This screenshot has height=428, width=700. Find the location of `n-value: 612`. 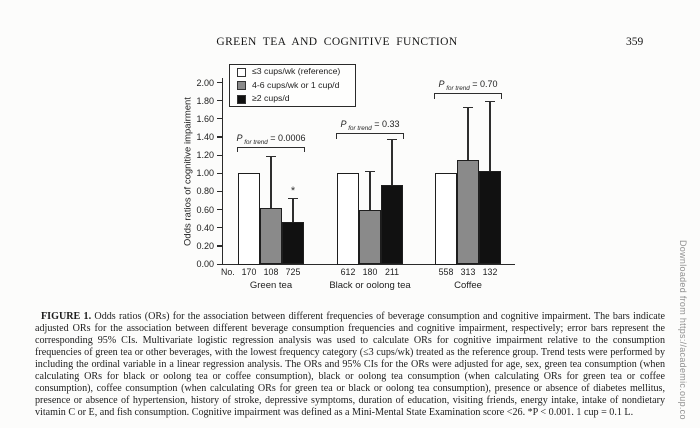

n-value: 612 is located at coordinates (348, 272).